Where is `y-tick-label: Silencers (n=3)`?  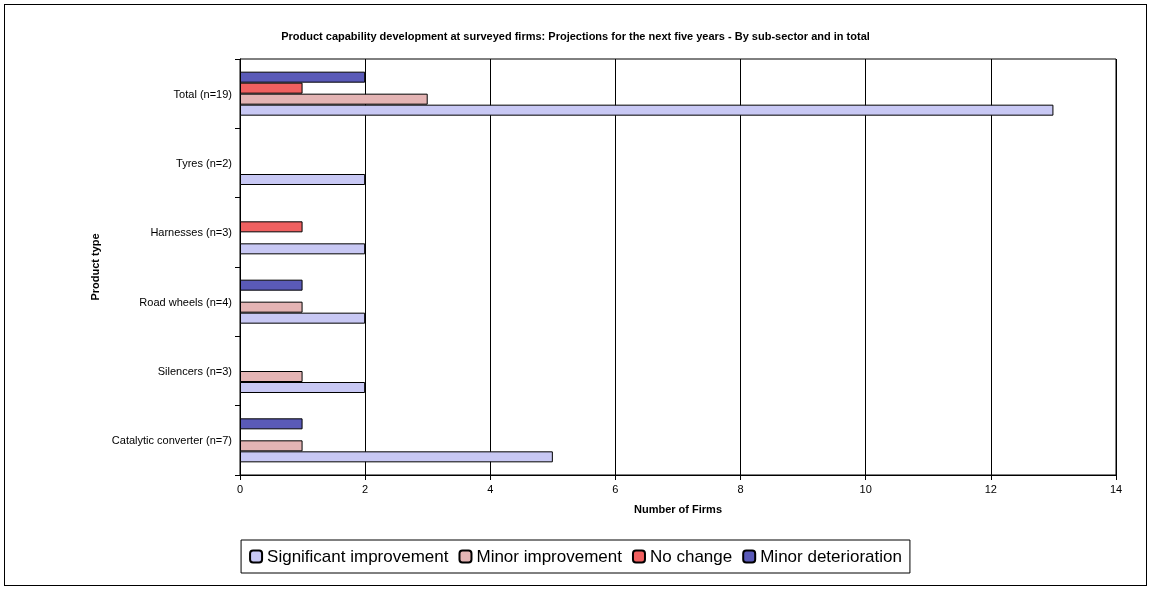
y-tick-label: Silencers (n=3) is located at coordinates (194, 371).